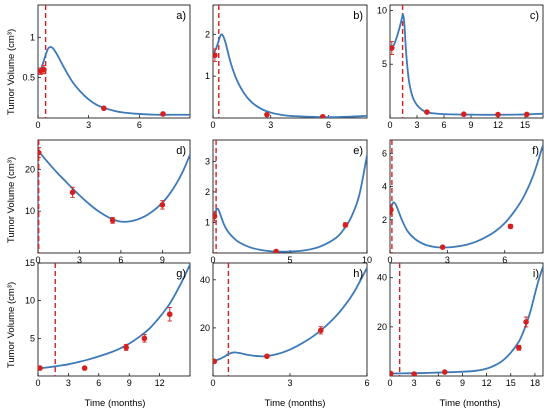 The height and width of the screenshot is (411, 550). Describe the element at coordinates (511, 383) in the screenshot. I see `x-tick-label: 15` at that location.